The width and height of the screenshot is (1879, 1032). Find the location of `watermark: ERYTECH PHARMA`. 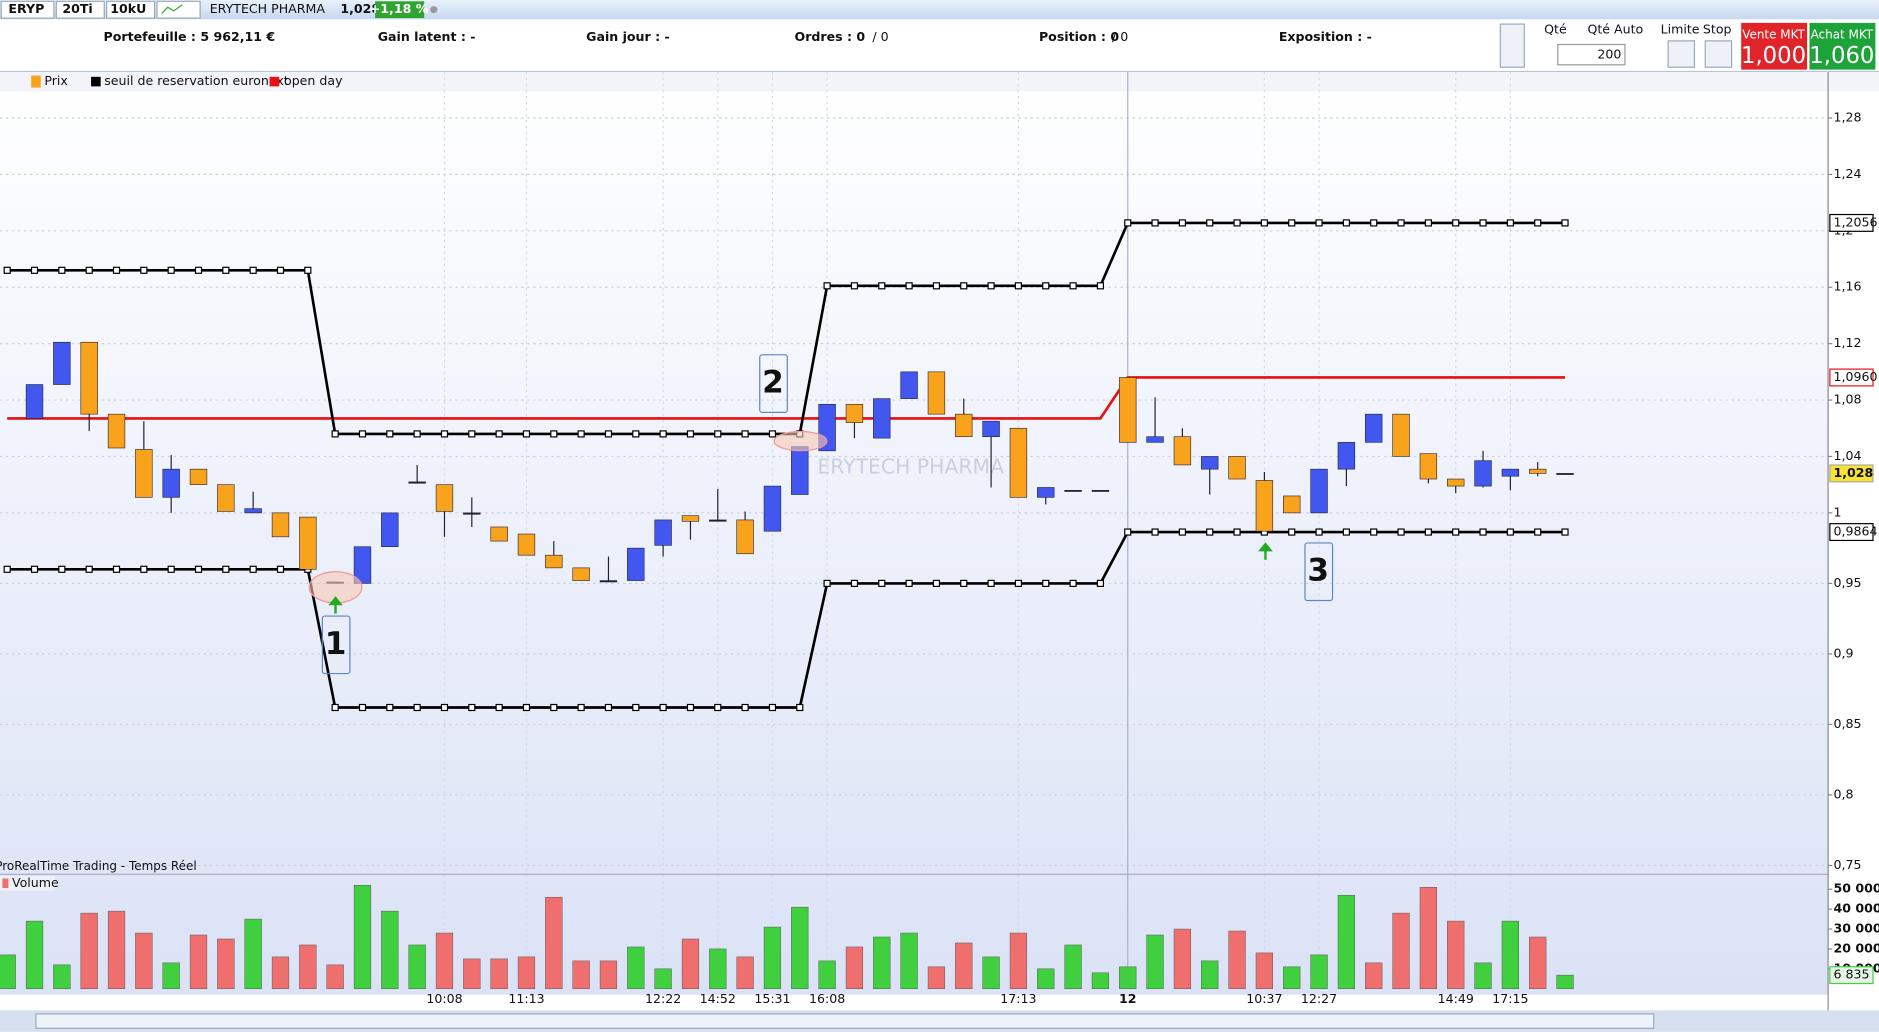

watermark: ERYTECH PHARMA is located at coordinates (910, 466).